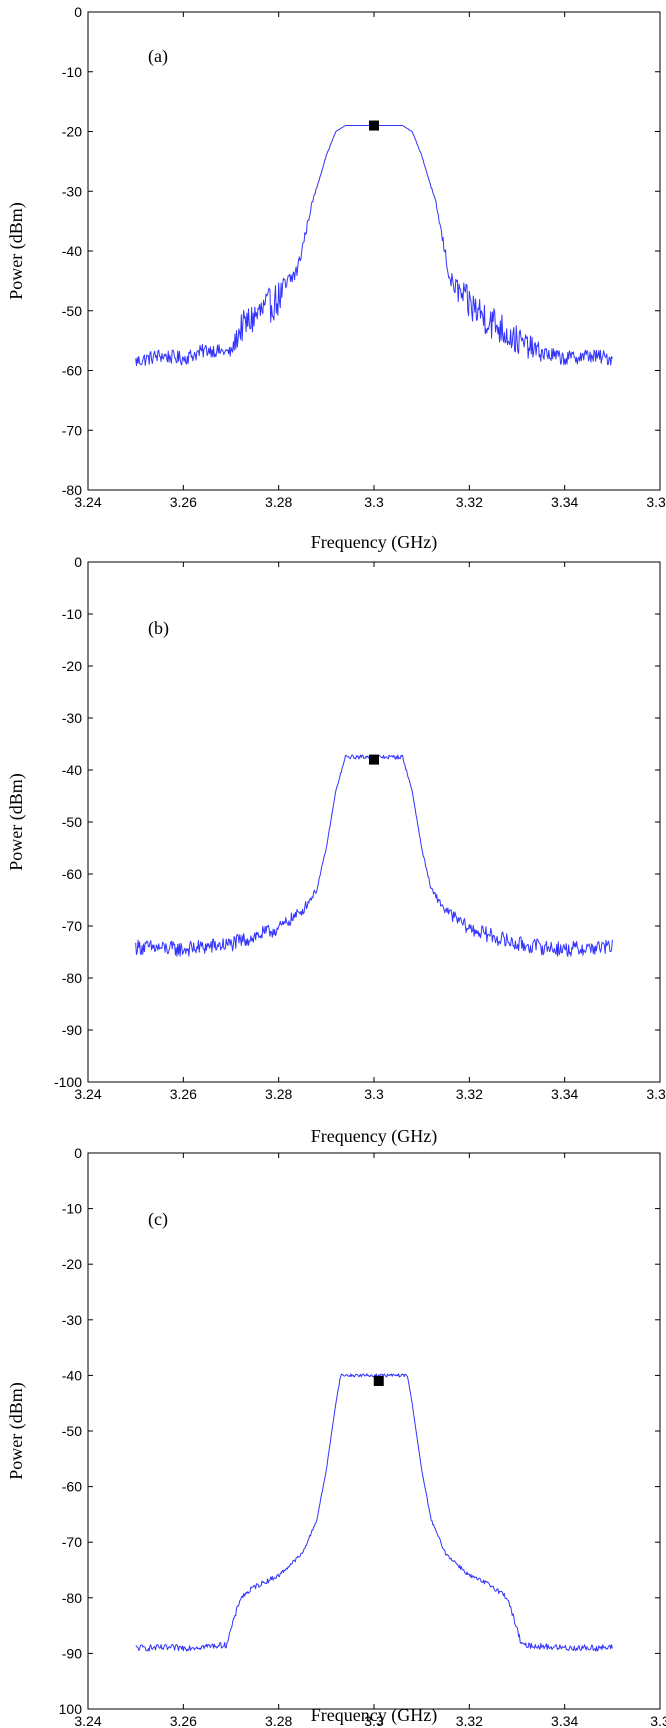  I want to click on y-tick-label: -100, so click(68, 1082).